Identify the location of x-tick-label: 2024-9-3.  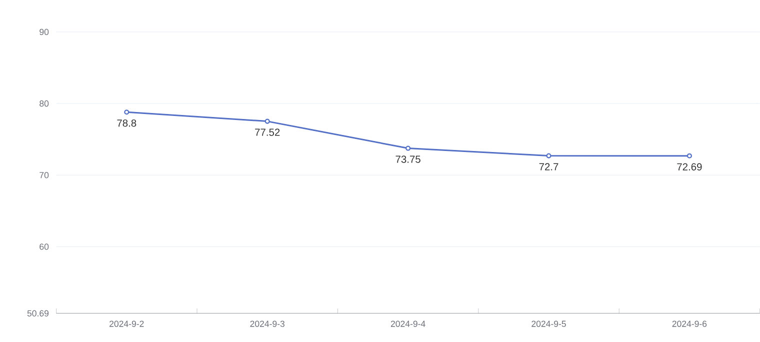
(267, 323).